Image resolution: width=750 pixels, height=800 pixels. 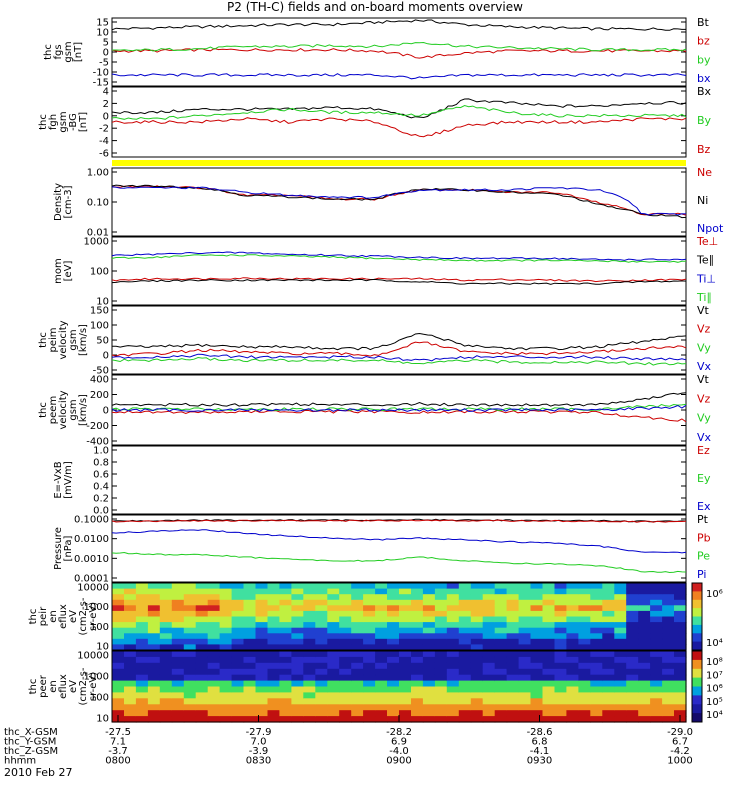 I want to click on x-tick-label: 7.1, so click(x=118, y=742).